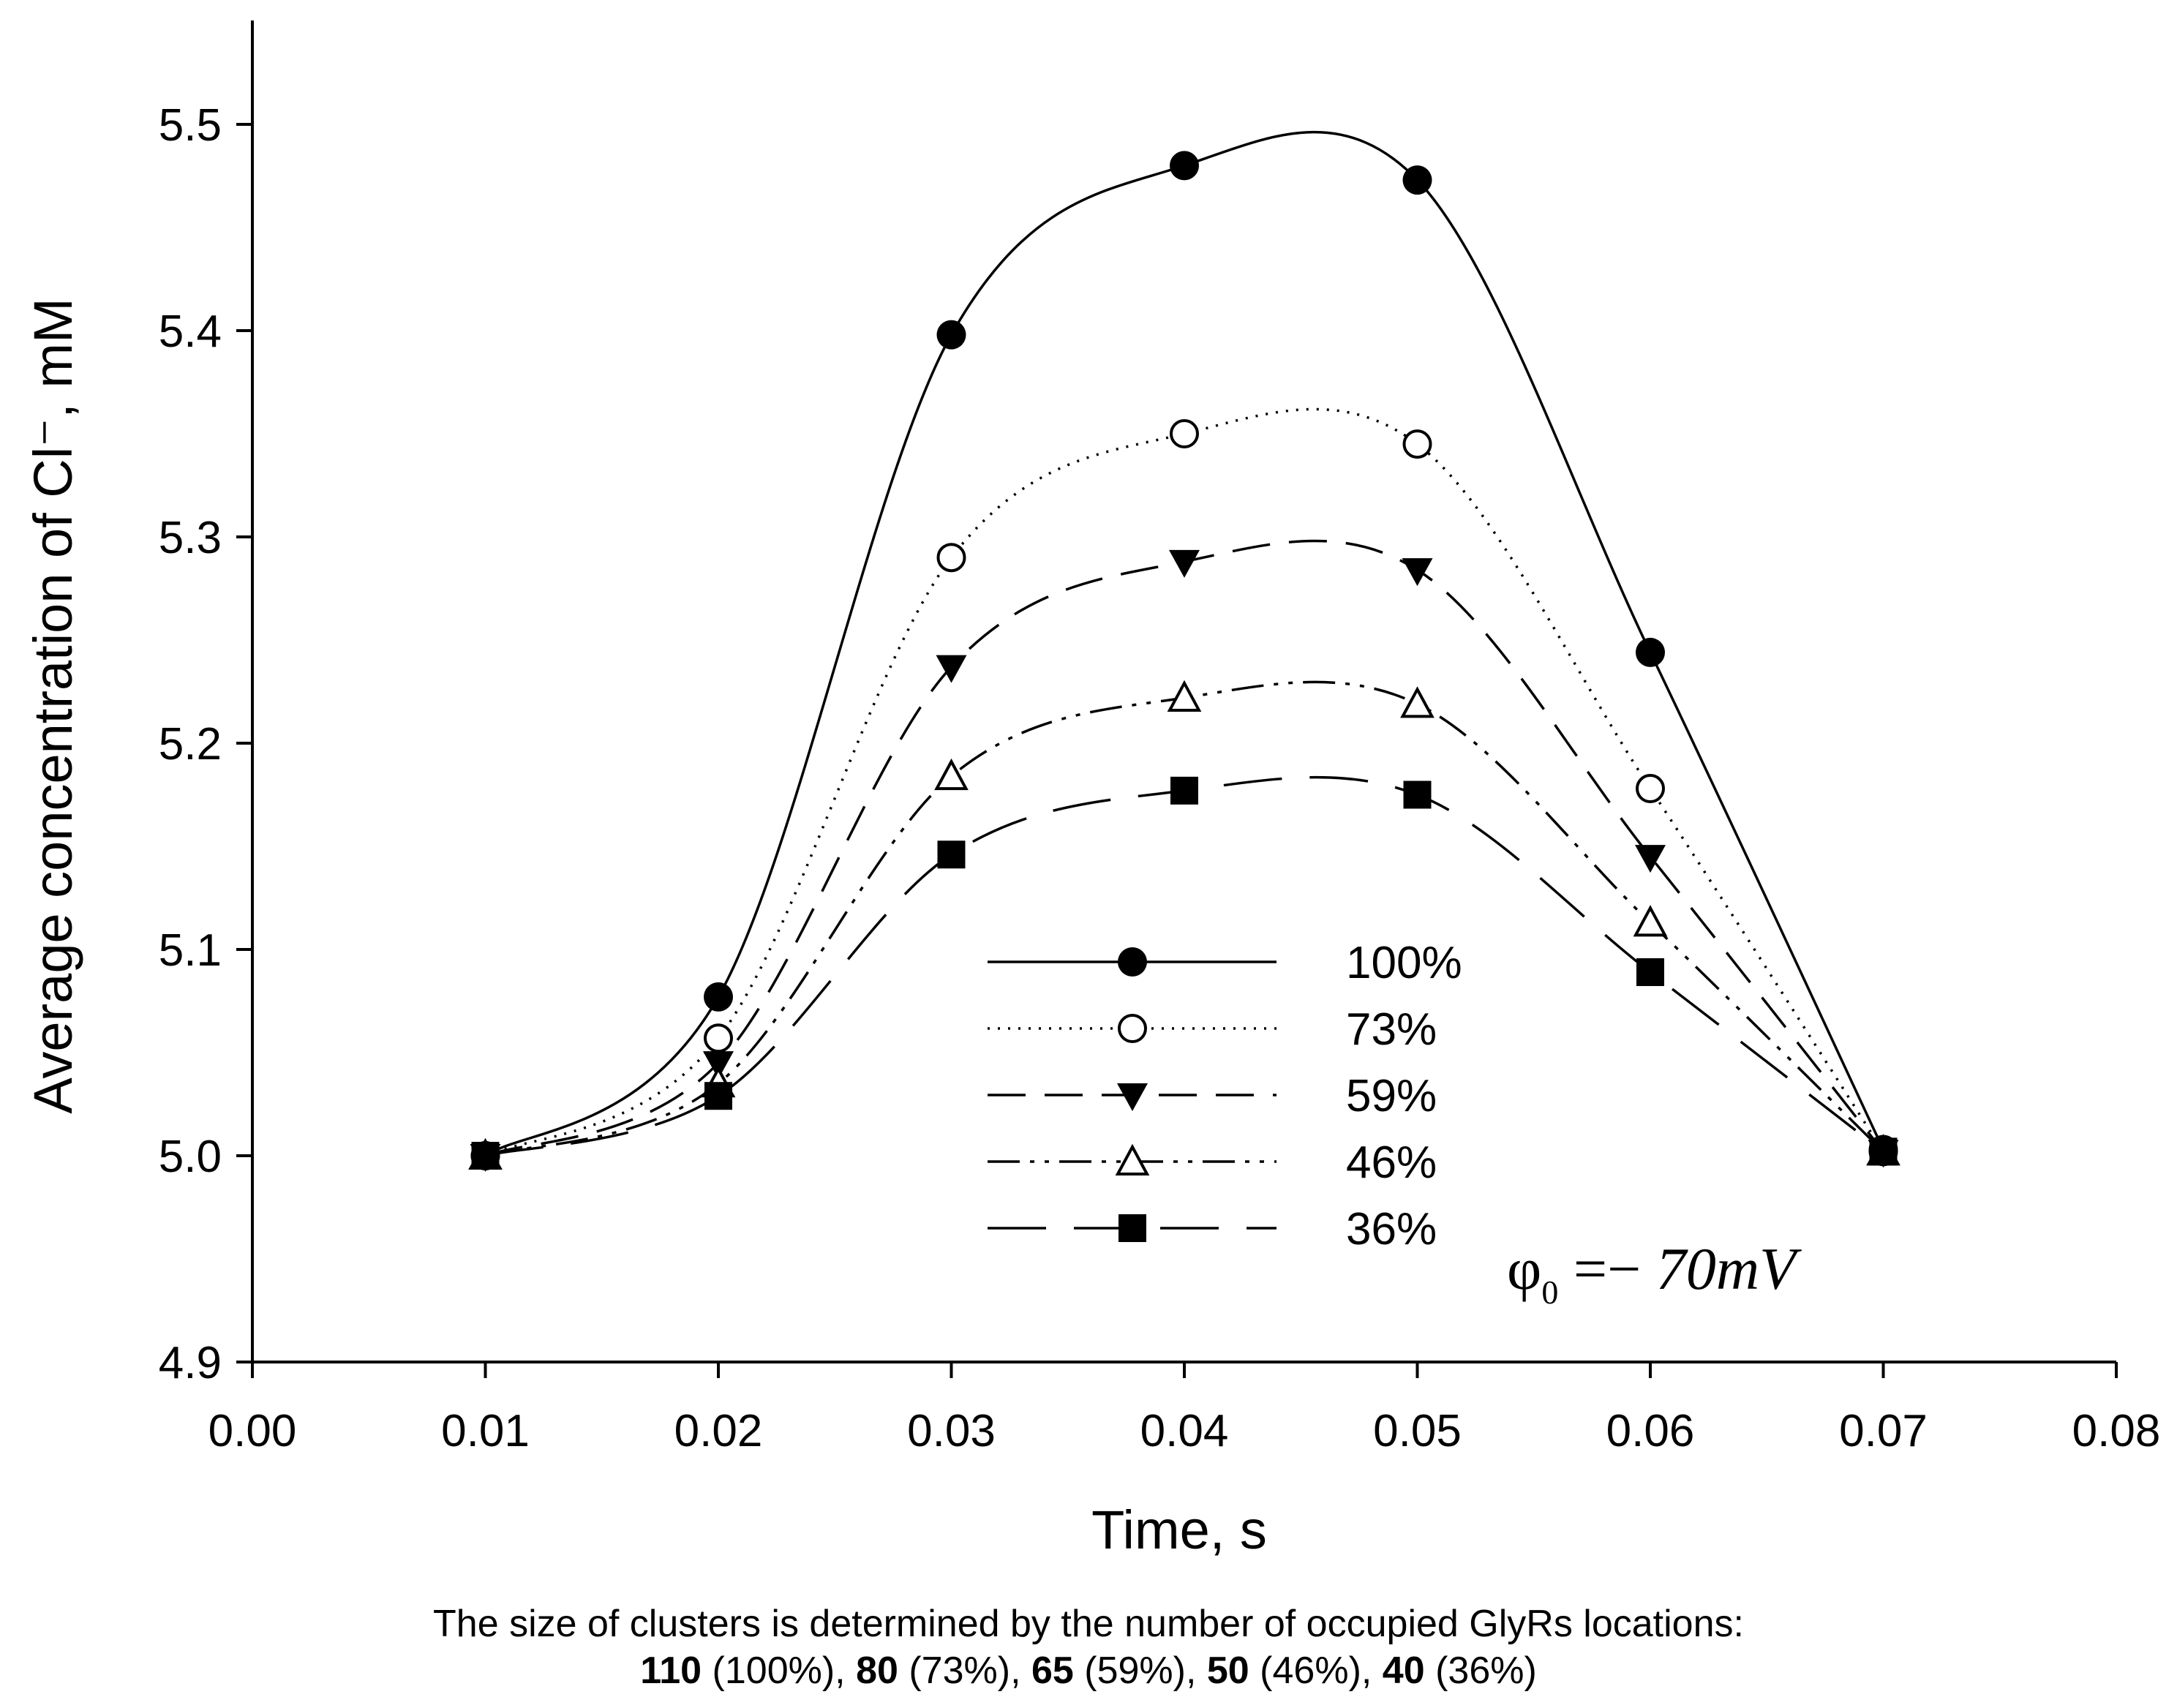 This screenshot has width=2177, height=1708. I want to click on x-tick-label: 0.06, so click(1651, 1431).